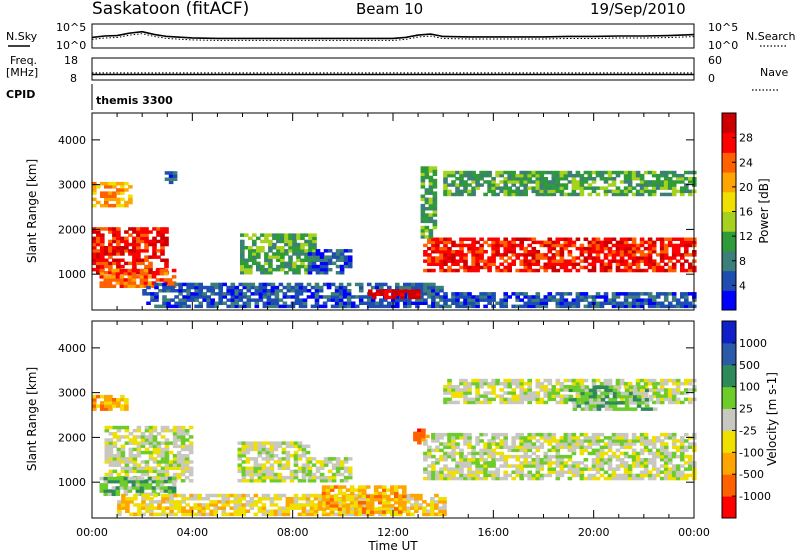 The width and height of the screenshot is (800, 554). Describe the element at coordinates (71, 60) in the screenshot. I see `freq-tick-left-top: 18` at that location.